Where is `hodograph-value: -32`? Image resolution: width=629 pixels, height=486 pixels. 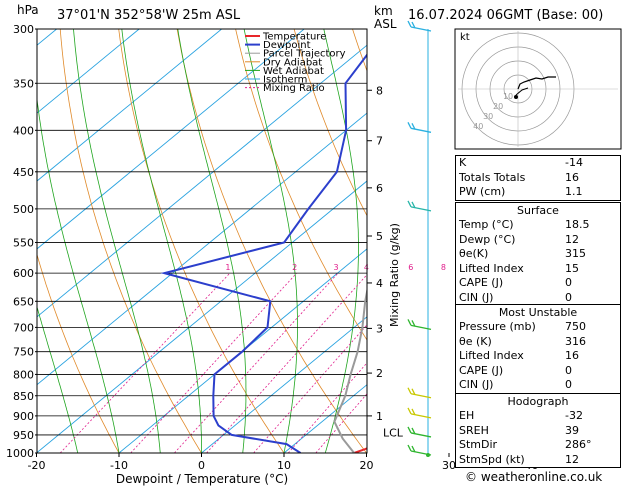
hodograph-value: -32 is located at coordinates (574, 415).